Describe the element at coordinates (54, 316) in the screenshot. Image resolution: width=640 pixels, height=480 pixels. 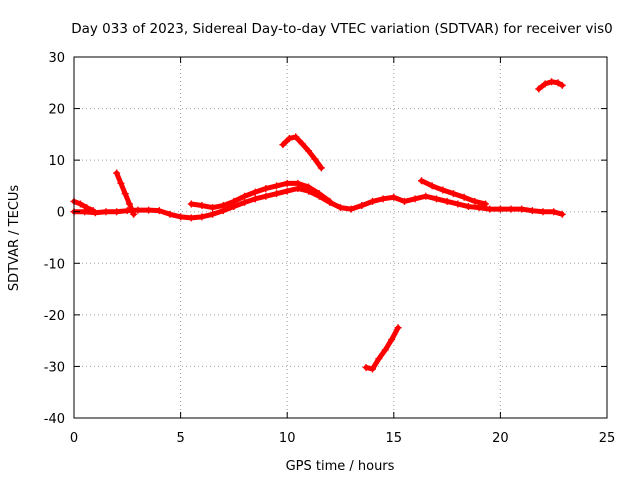
I see `y-tick-label: -20` at that location.